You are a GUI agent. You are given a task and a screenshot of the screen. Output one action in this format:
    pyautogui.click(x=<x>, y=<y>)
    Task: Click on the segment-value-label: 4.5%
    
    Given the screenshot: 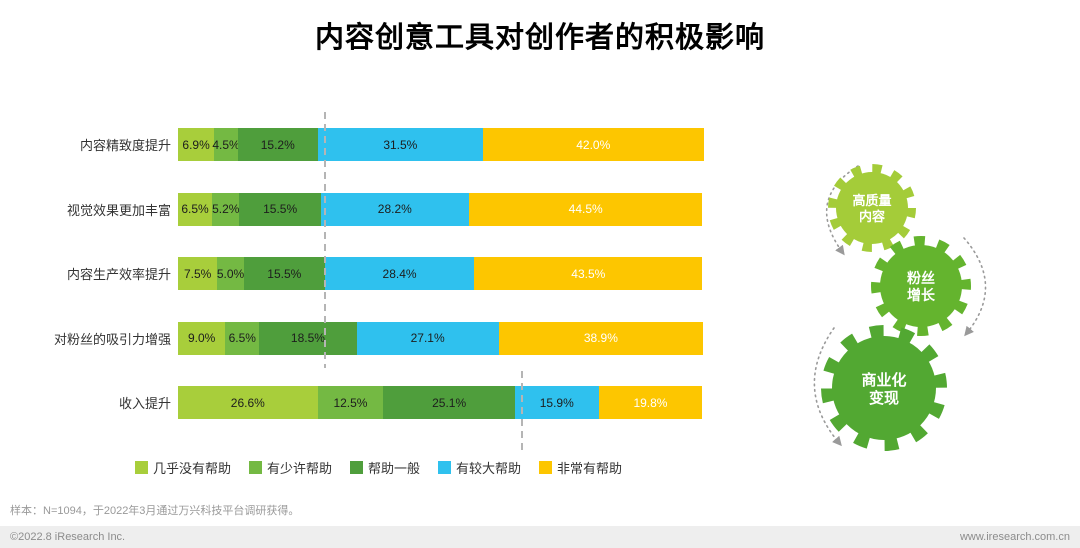 What is the action you would take?
    pyautogui.click(x=226, y=144)
    